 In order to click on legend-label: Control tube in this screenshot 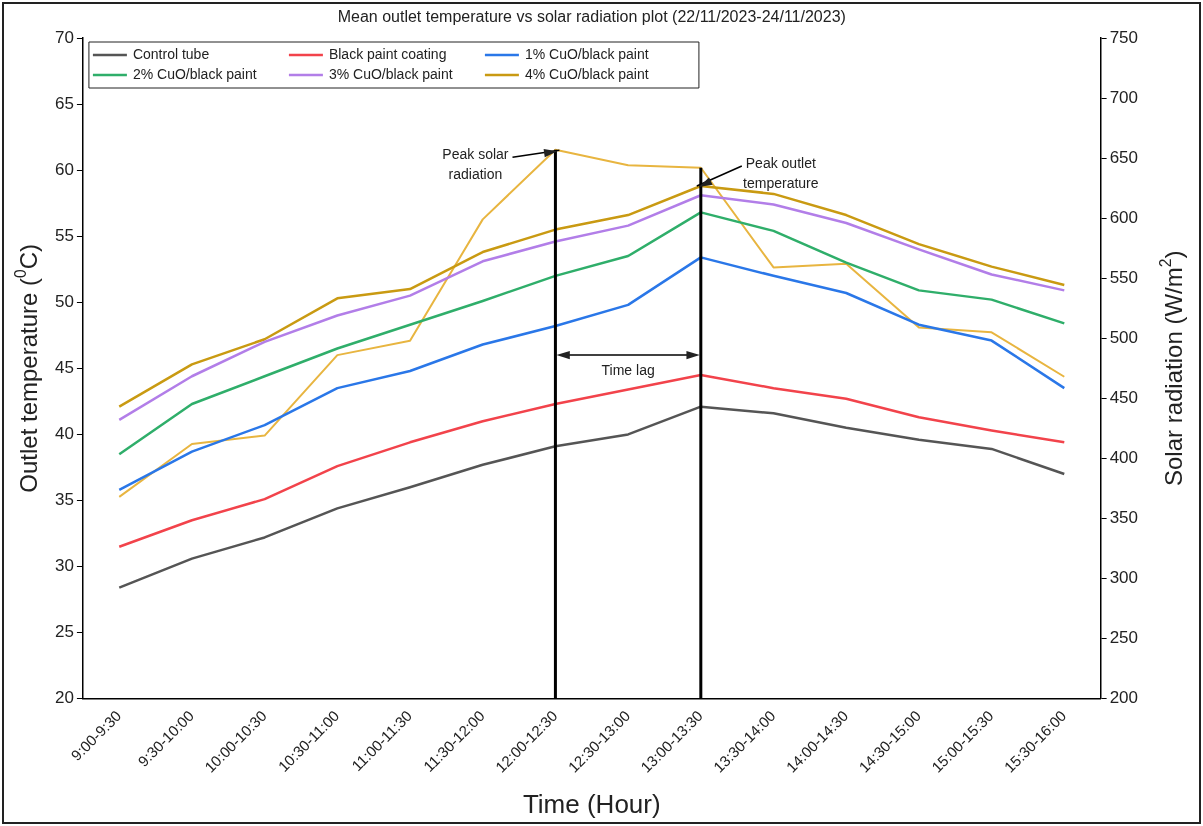, I will do `click(171, 53)`.